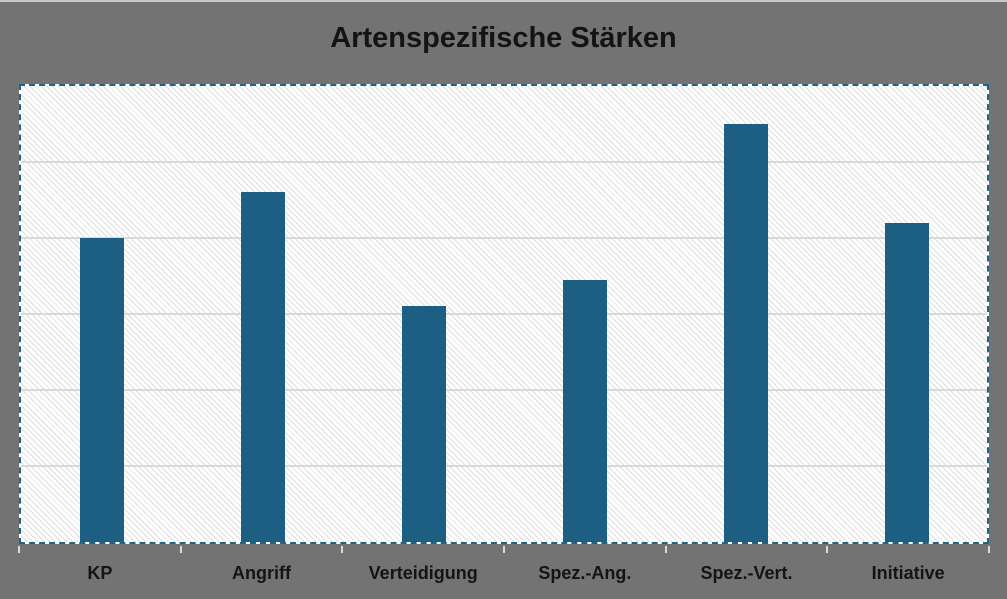 The image size is (1007, 599). I want to click on bar-kp, so click(101, 390).